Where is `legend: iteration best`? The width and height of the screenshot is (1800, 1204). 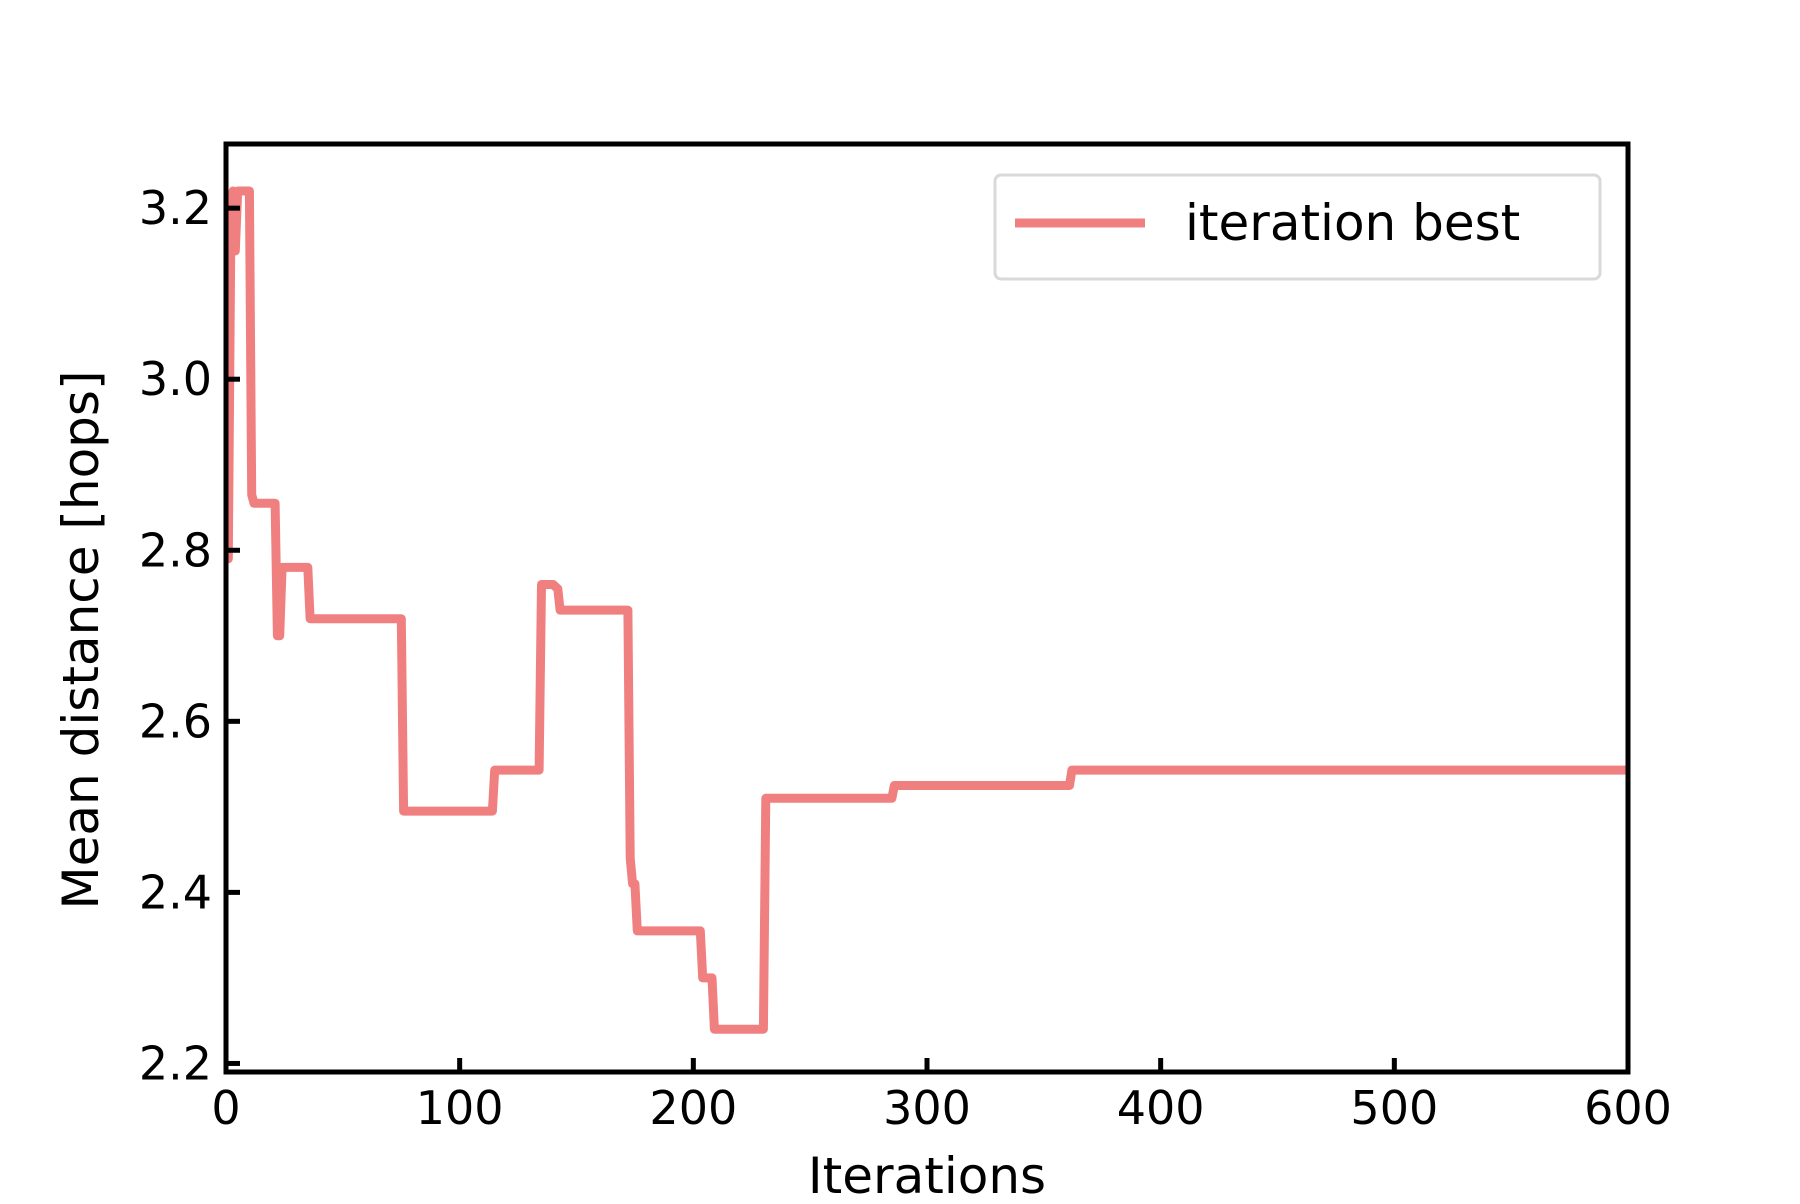
legend: iteration best is located at coordinates (1297, 227).